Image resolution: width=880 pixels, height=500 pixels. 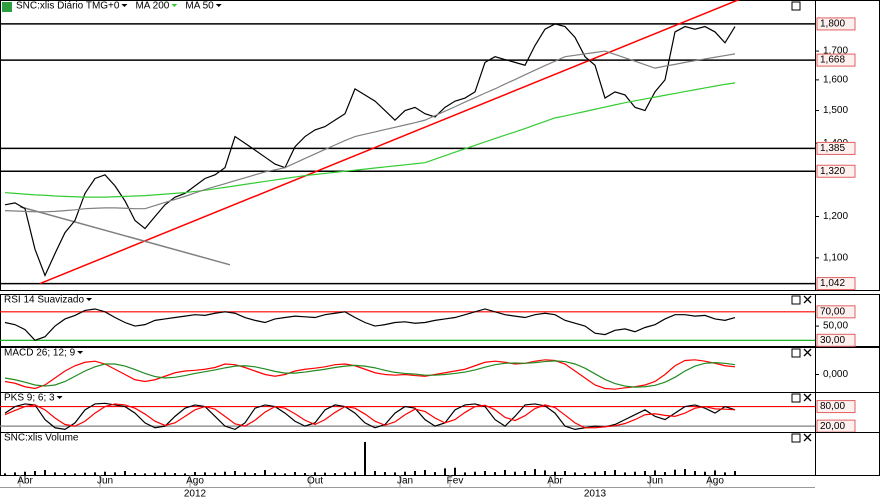 What do you see at coordinates (152, 6) in the screenshot?
I see `legend-entry: MA 200` at bounding box center [152, 6].